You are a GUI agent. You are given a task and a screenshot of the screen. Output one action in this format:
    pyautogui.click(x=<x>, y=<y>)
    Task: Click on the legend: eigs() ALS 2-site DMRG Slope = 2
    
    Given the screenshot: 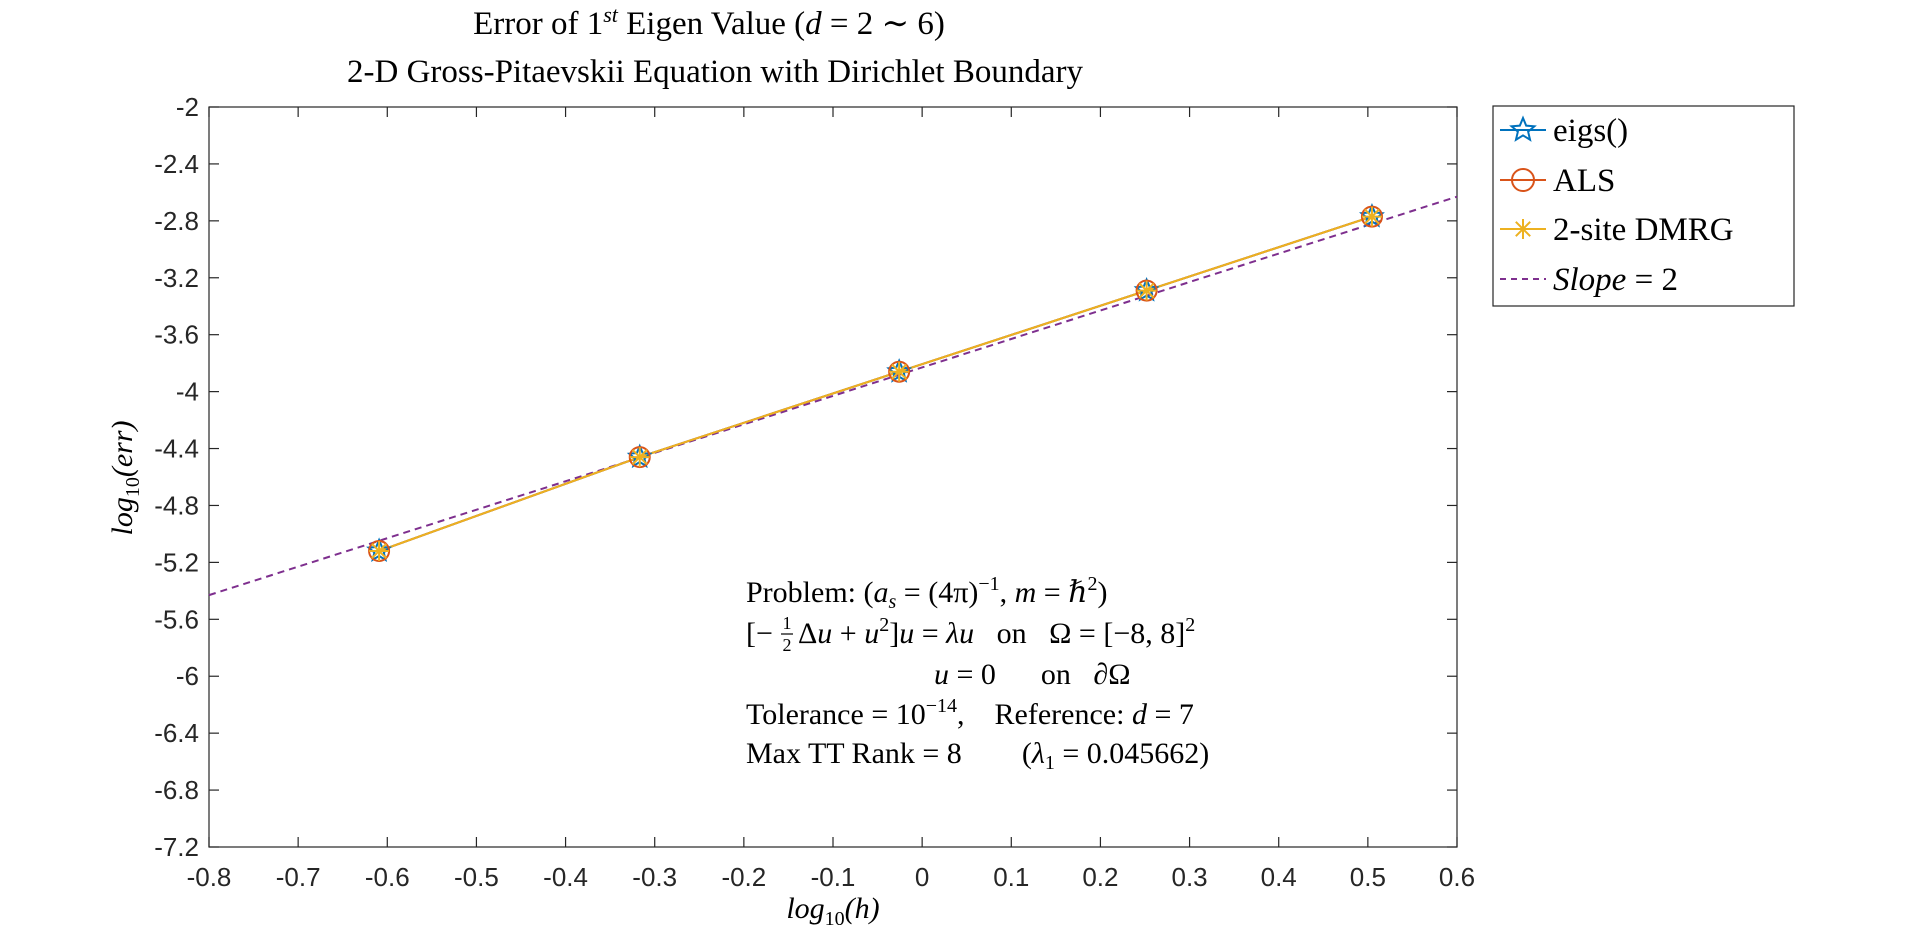 What is the action you would take?
    pyautogui.click(x=1643, y=206)
    